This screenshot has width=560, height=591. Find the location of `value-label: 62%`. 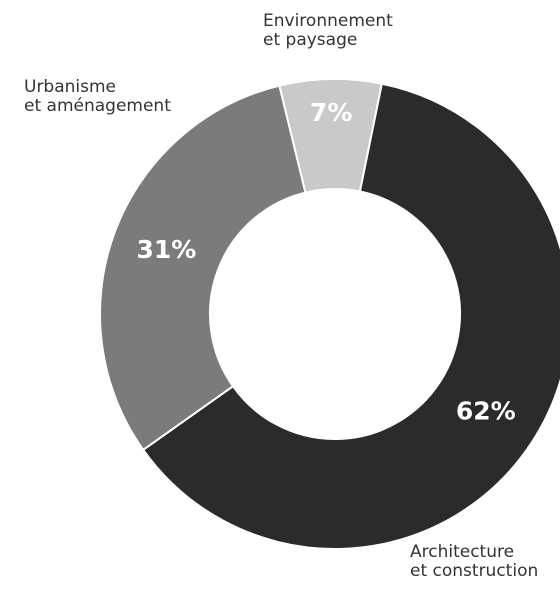

value-label: 62% is located at coordinates (486, 410).